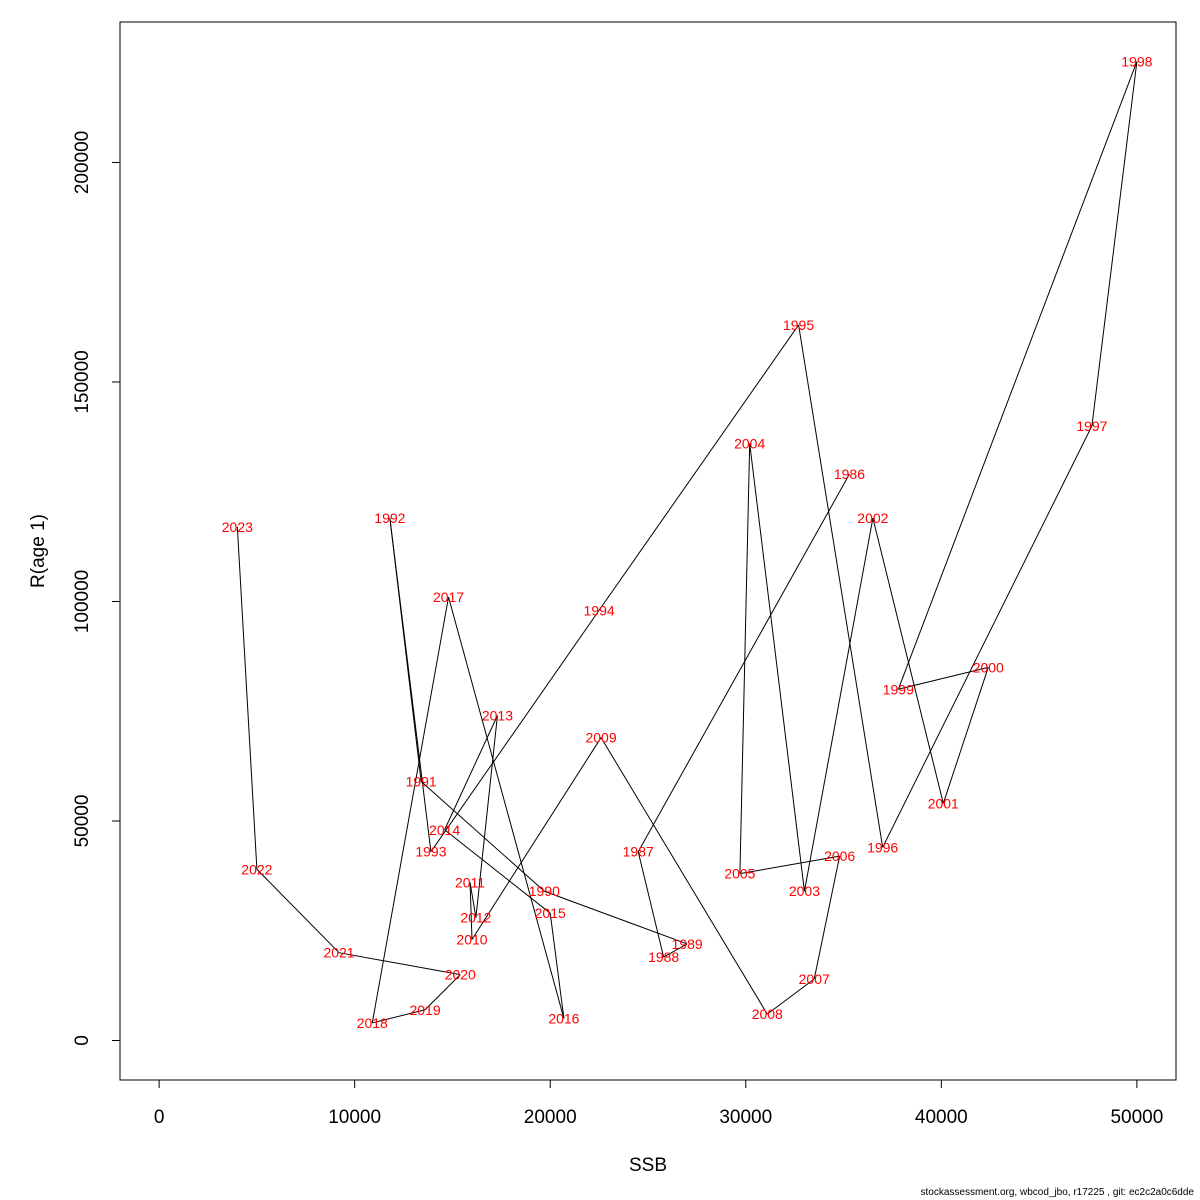 This screenshot has width=1200, height=1200. What do you see at coordinates (372, 1023) in the screenshot?
I see `point-label: 2018` at bounding box center [372, 1023].